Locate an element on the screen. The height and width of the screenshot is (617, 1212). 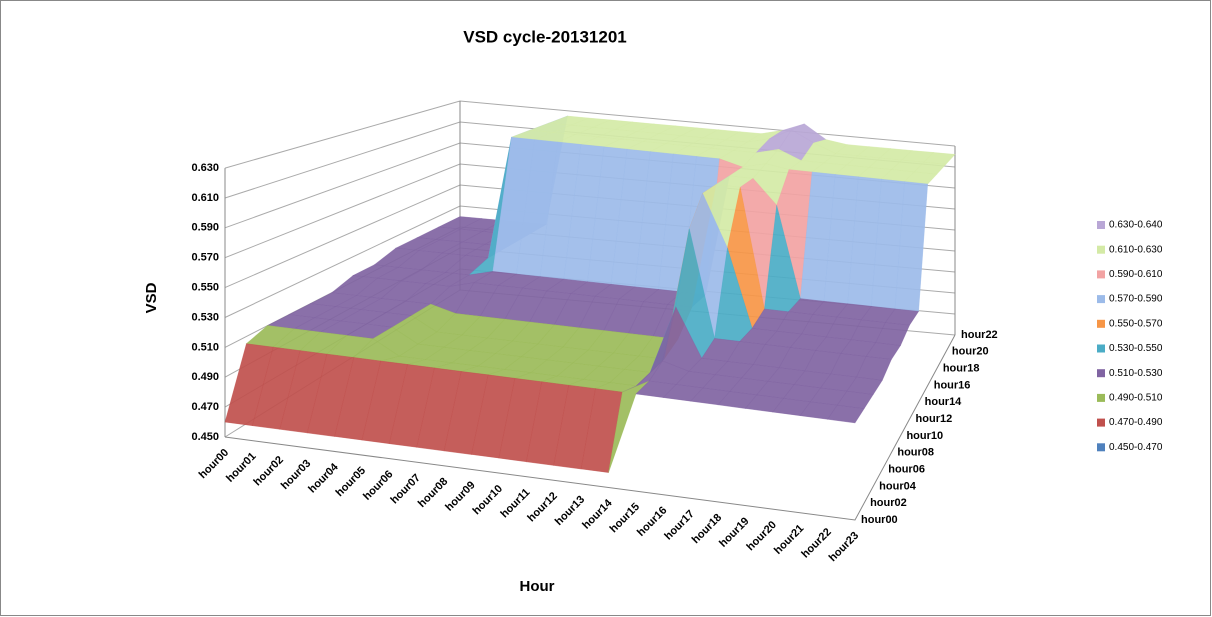
y-tick-label: 0.630 is located at coordinates (205, 168).